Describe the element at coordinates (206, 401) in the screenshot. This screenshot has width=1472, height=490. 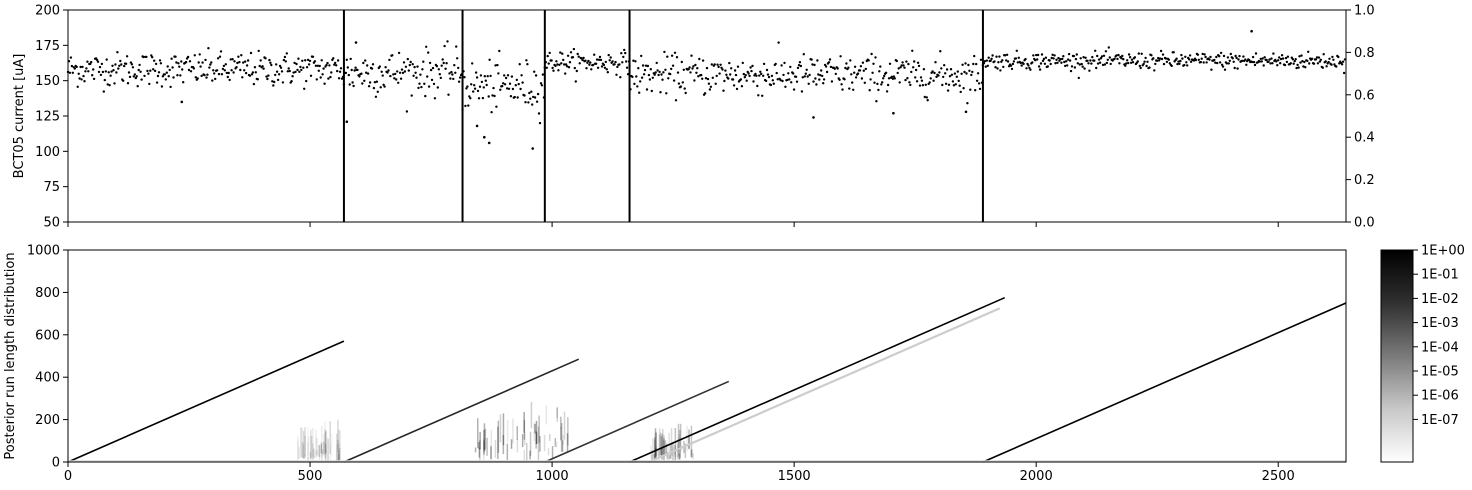
I see `run-length-line` at that location.